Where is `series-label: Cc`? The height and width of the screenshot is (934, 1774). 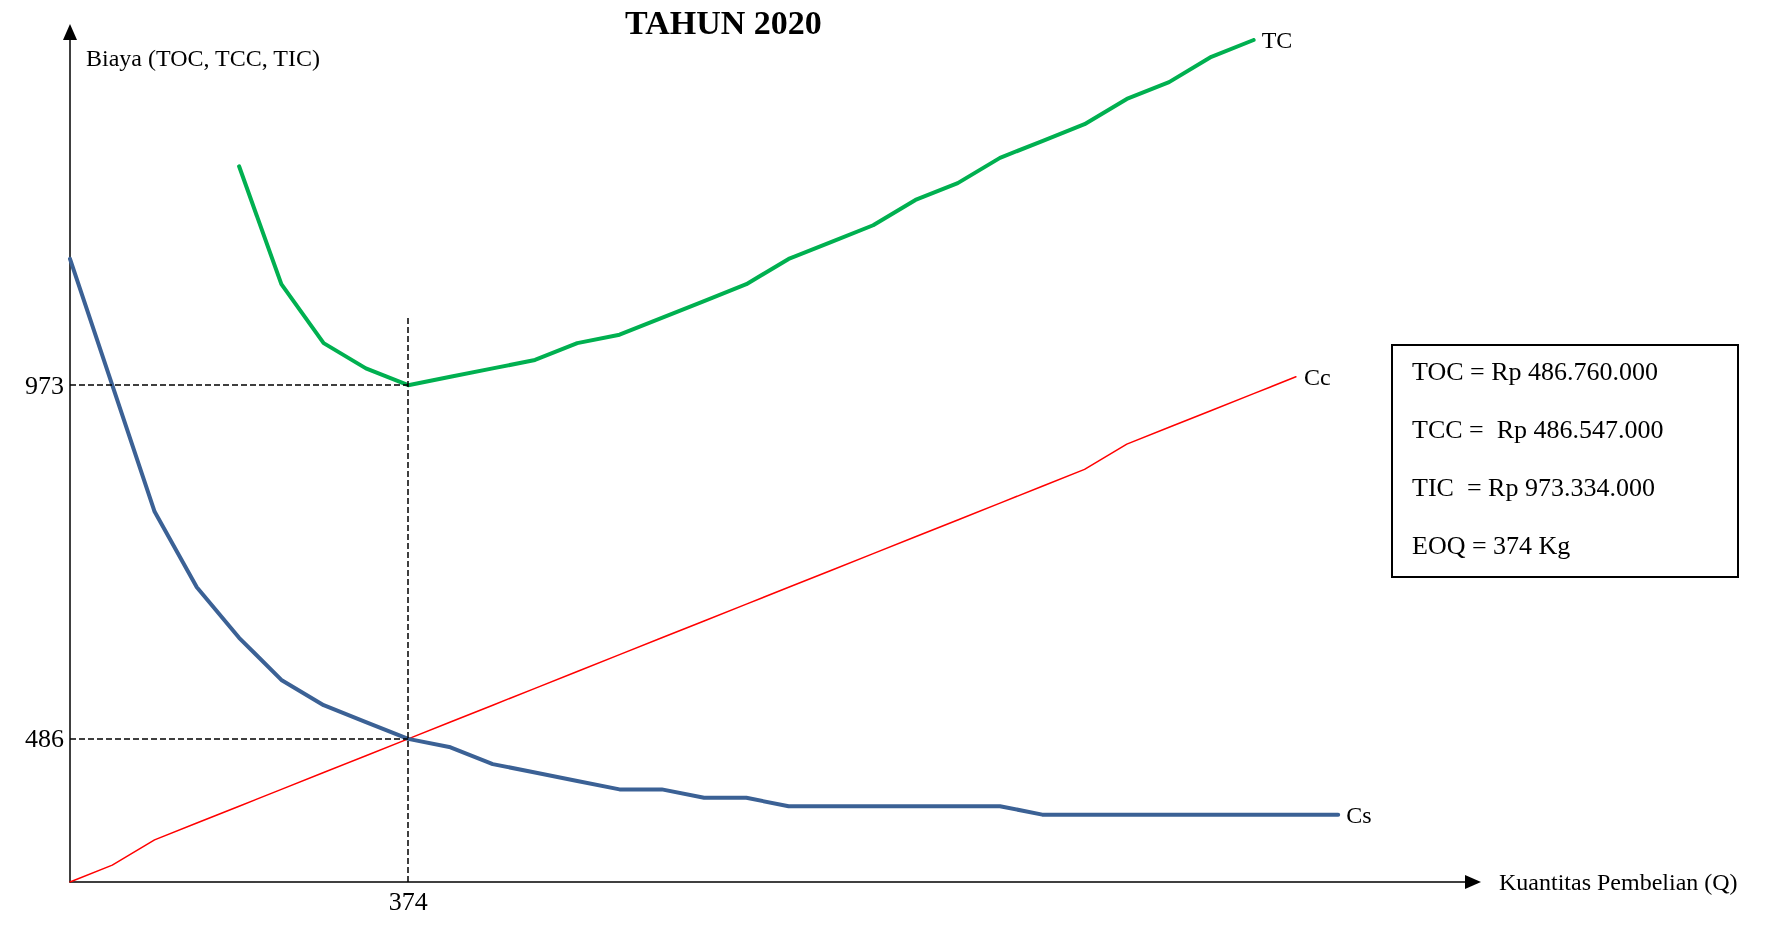 series-label: Cc is located at coordinates (1317, 376).